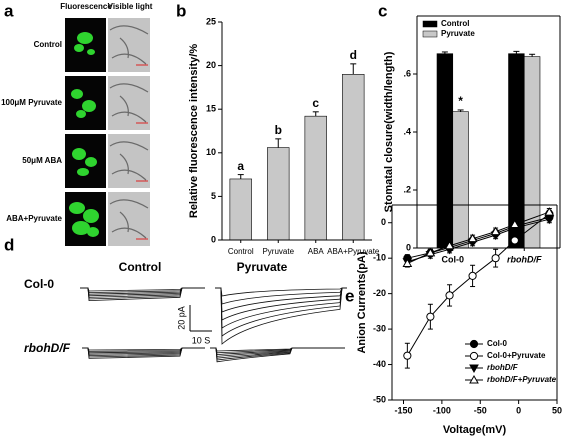 This screenshot has height=446, width=567. What do you see at coordinates (453, 259) in the screenshot?
I see `x-tick-label: Col-0` at bounding box center [453, 259].